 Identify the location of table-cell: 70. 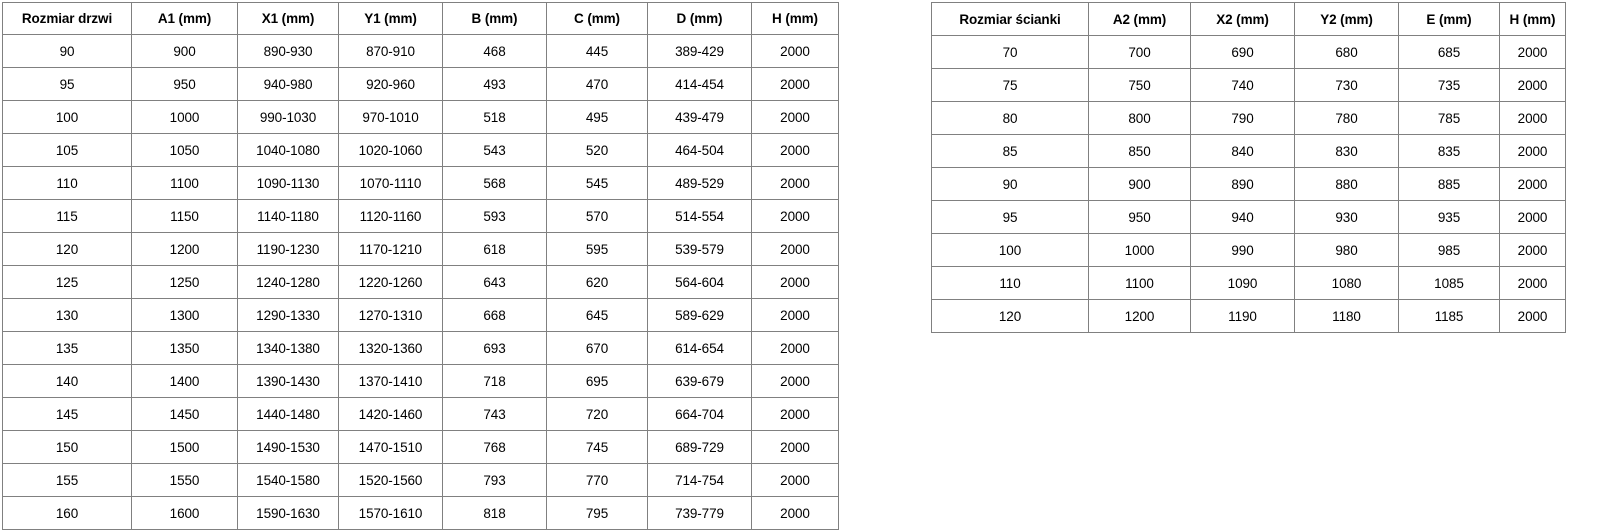
(1010, 52).